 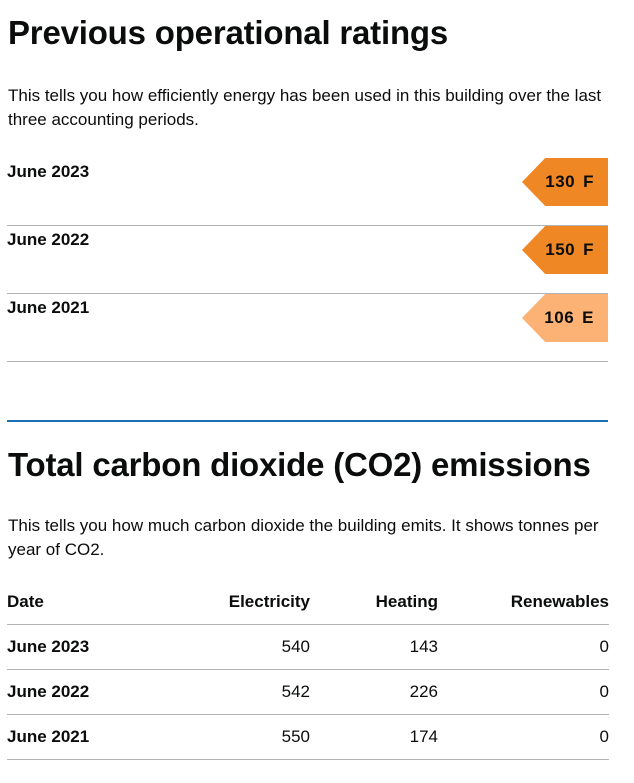 I want to click on rating-band-letter: E, so click(x=588, y=317).